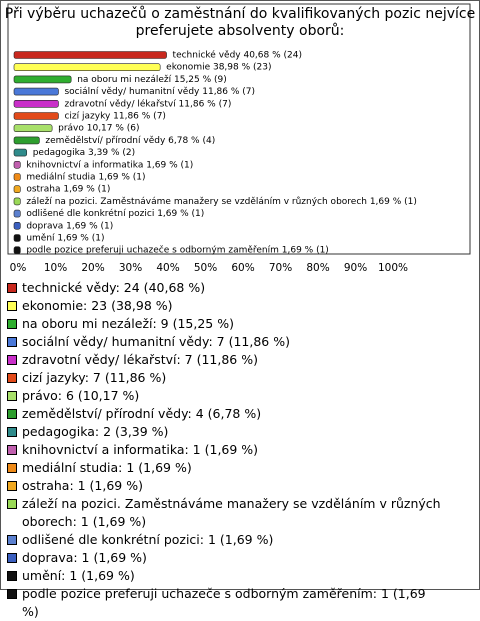 The image size is (480, 621). I want to click on legend-item: právo: 6 (10,17 %), so click(226, 396).